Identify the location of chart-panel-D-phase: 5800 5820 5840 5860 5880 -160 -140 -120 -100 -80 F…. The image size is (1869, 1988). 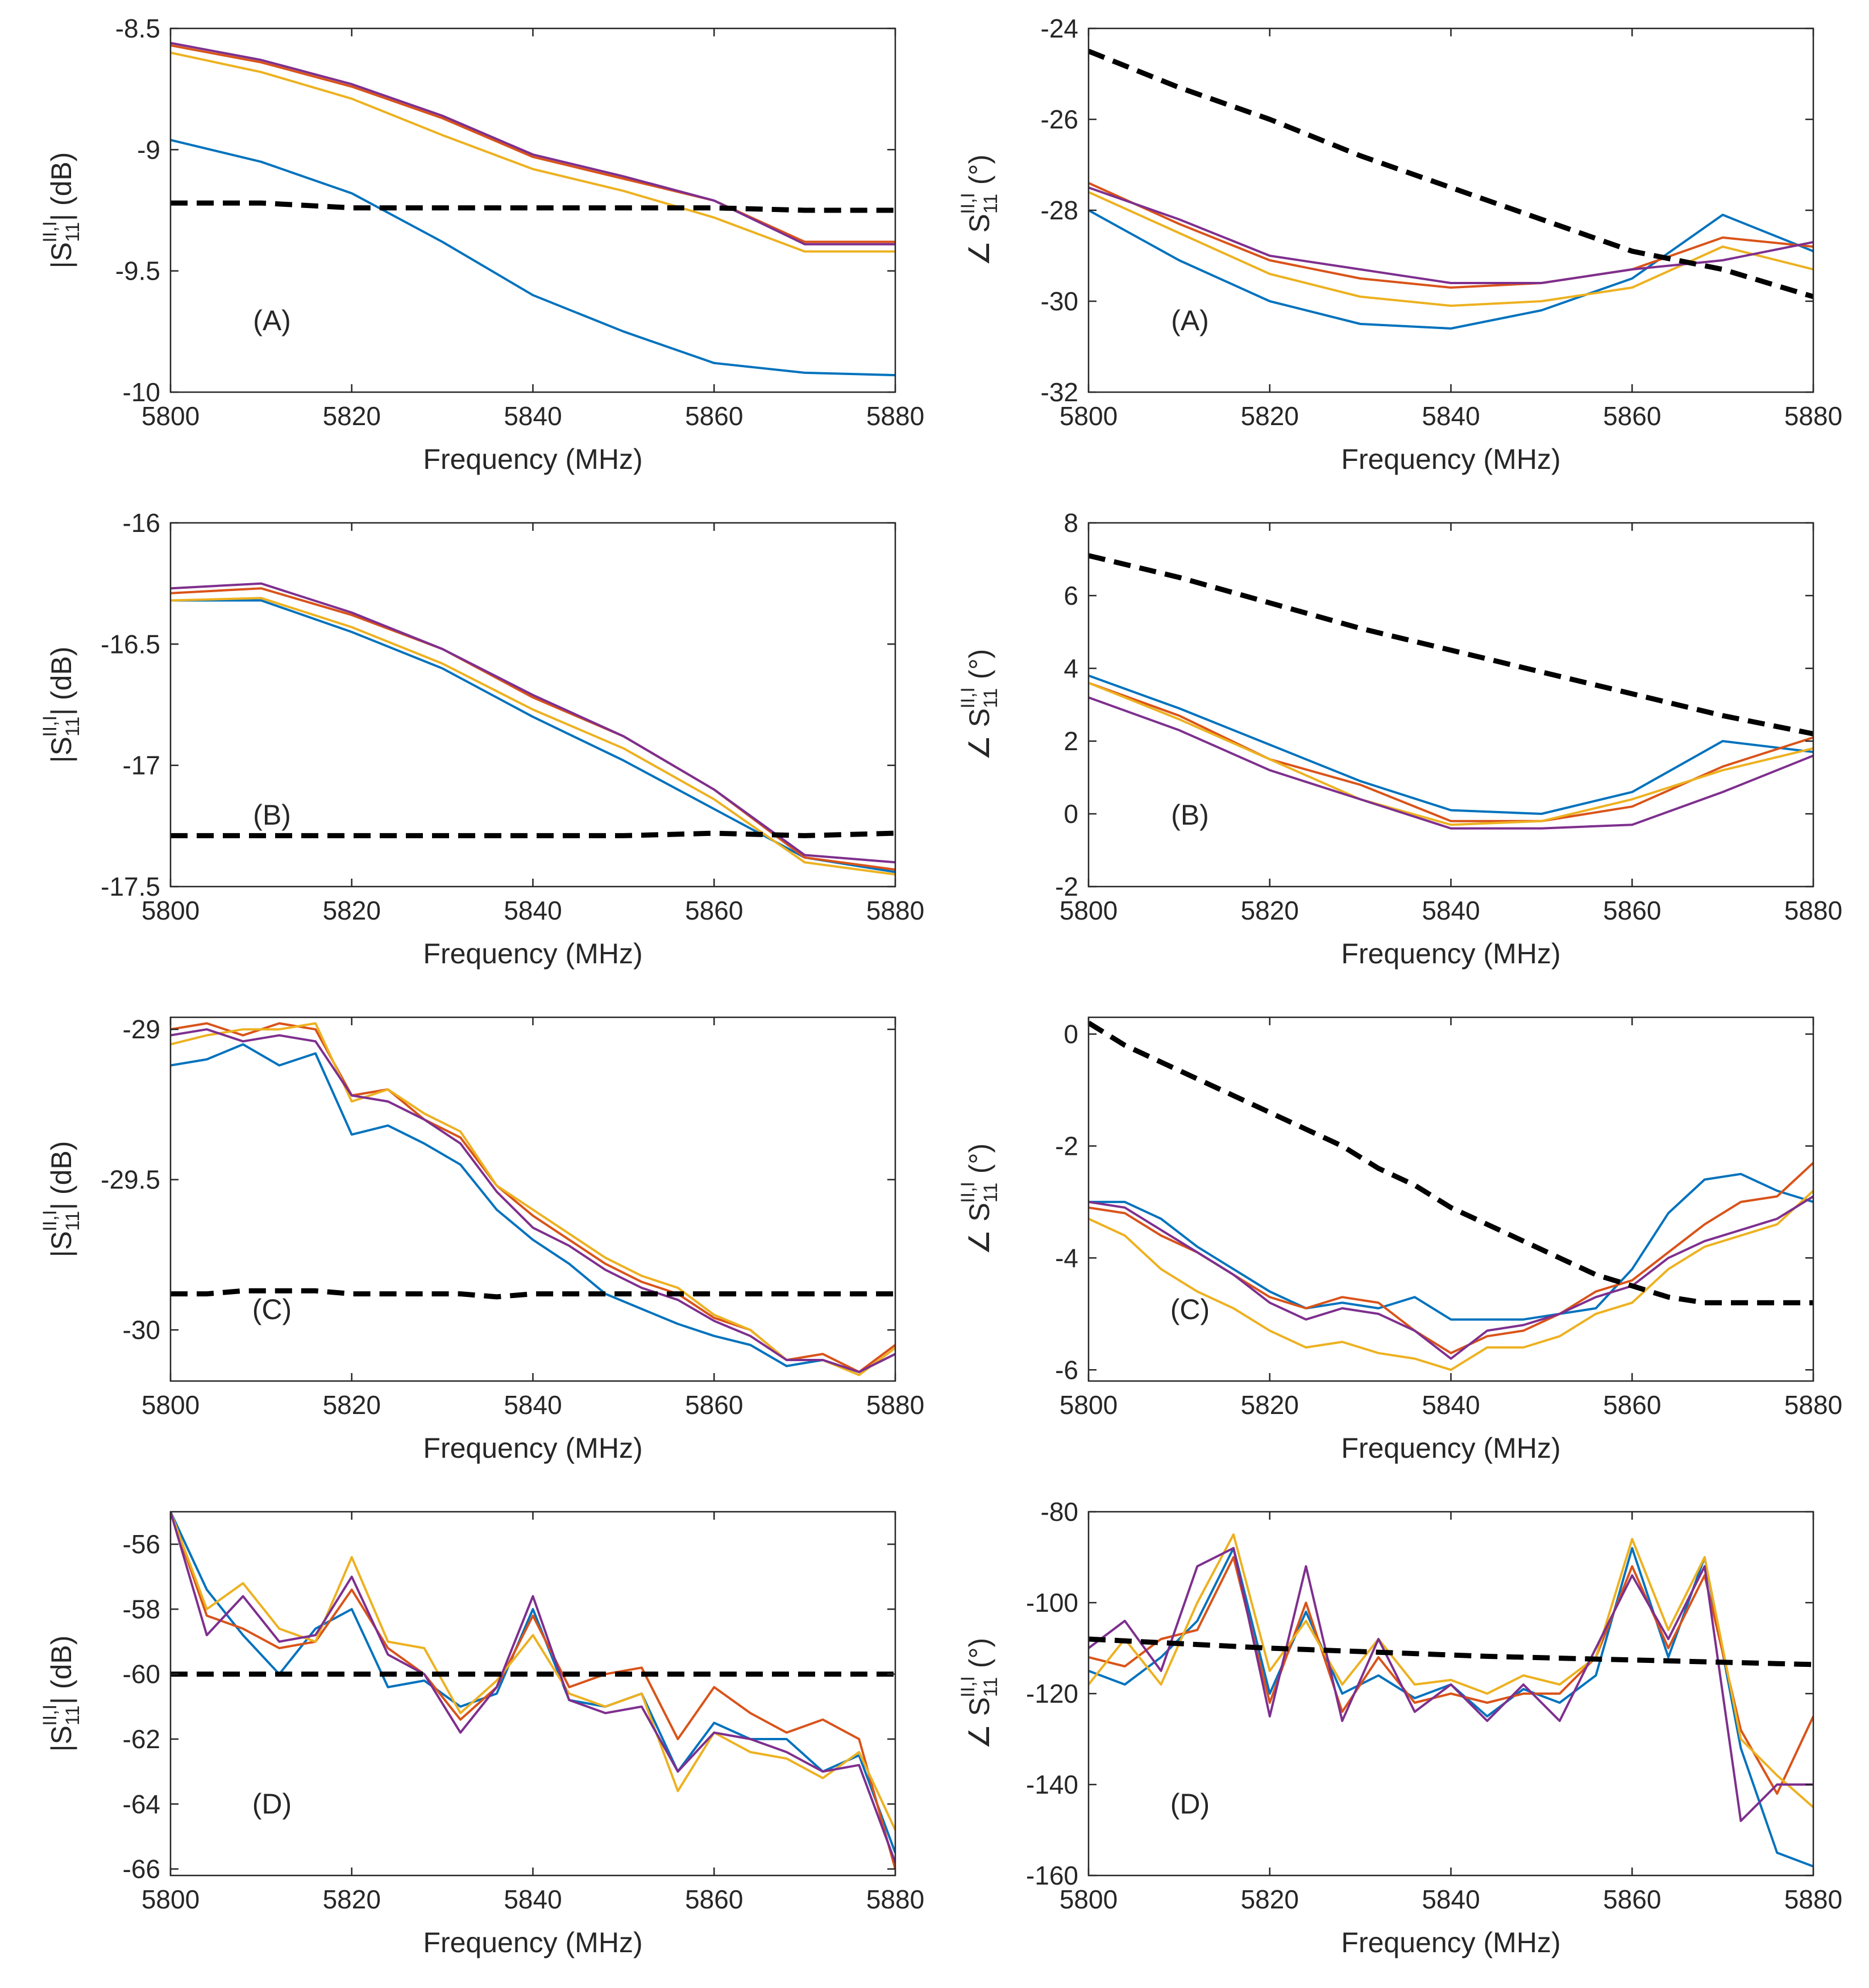
(1400, 1727).